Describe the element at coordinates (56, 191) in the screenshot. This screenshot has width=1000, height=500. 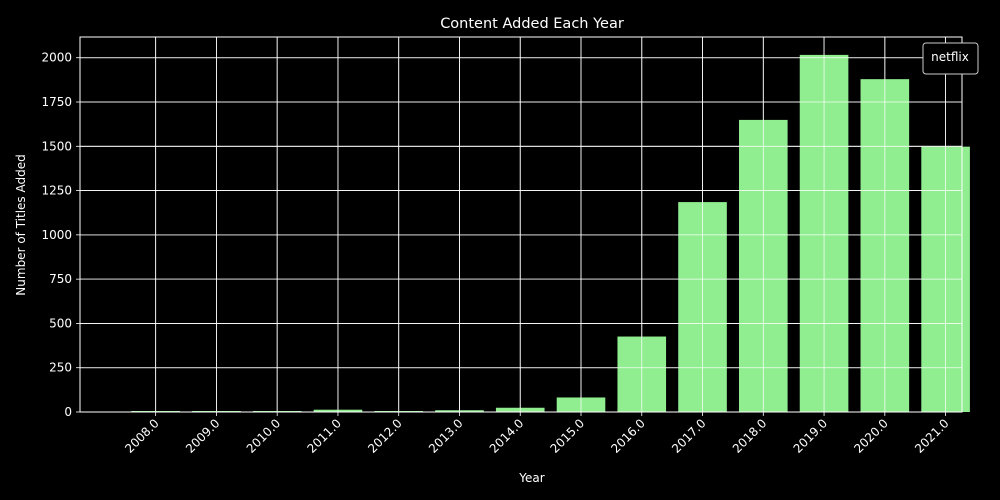
I see `y-tick-label: 1250` at that location.